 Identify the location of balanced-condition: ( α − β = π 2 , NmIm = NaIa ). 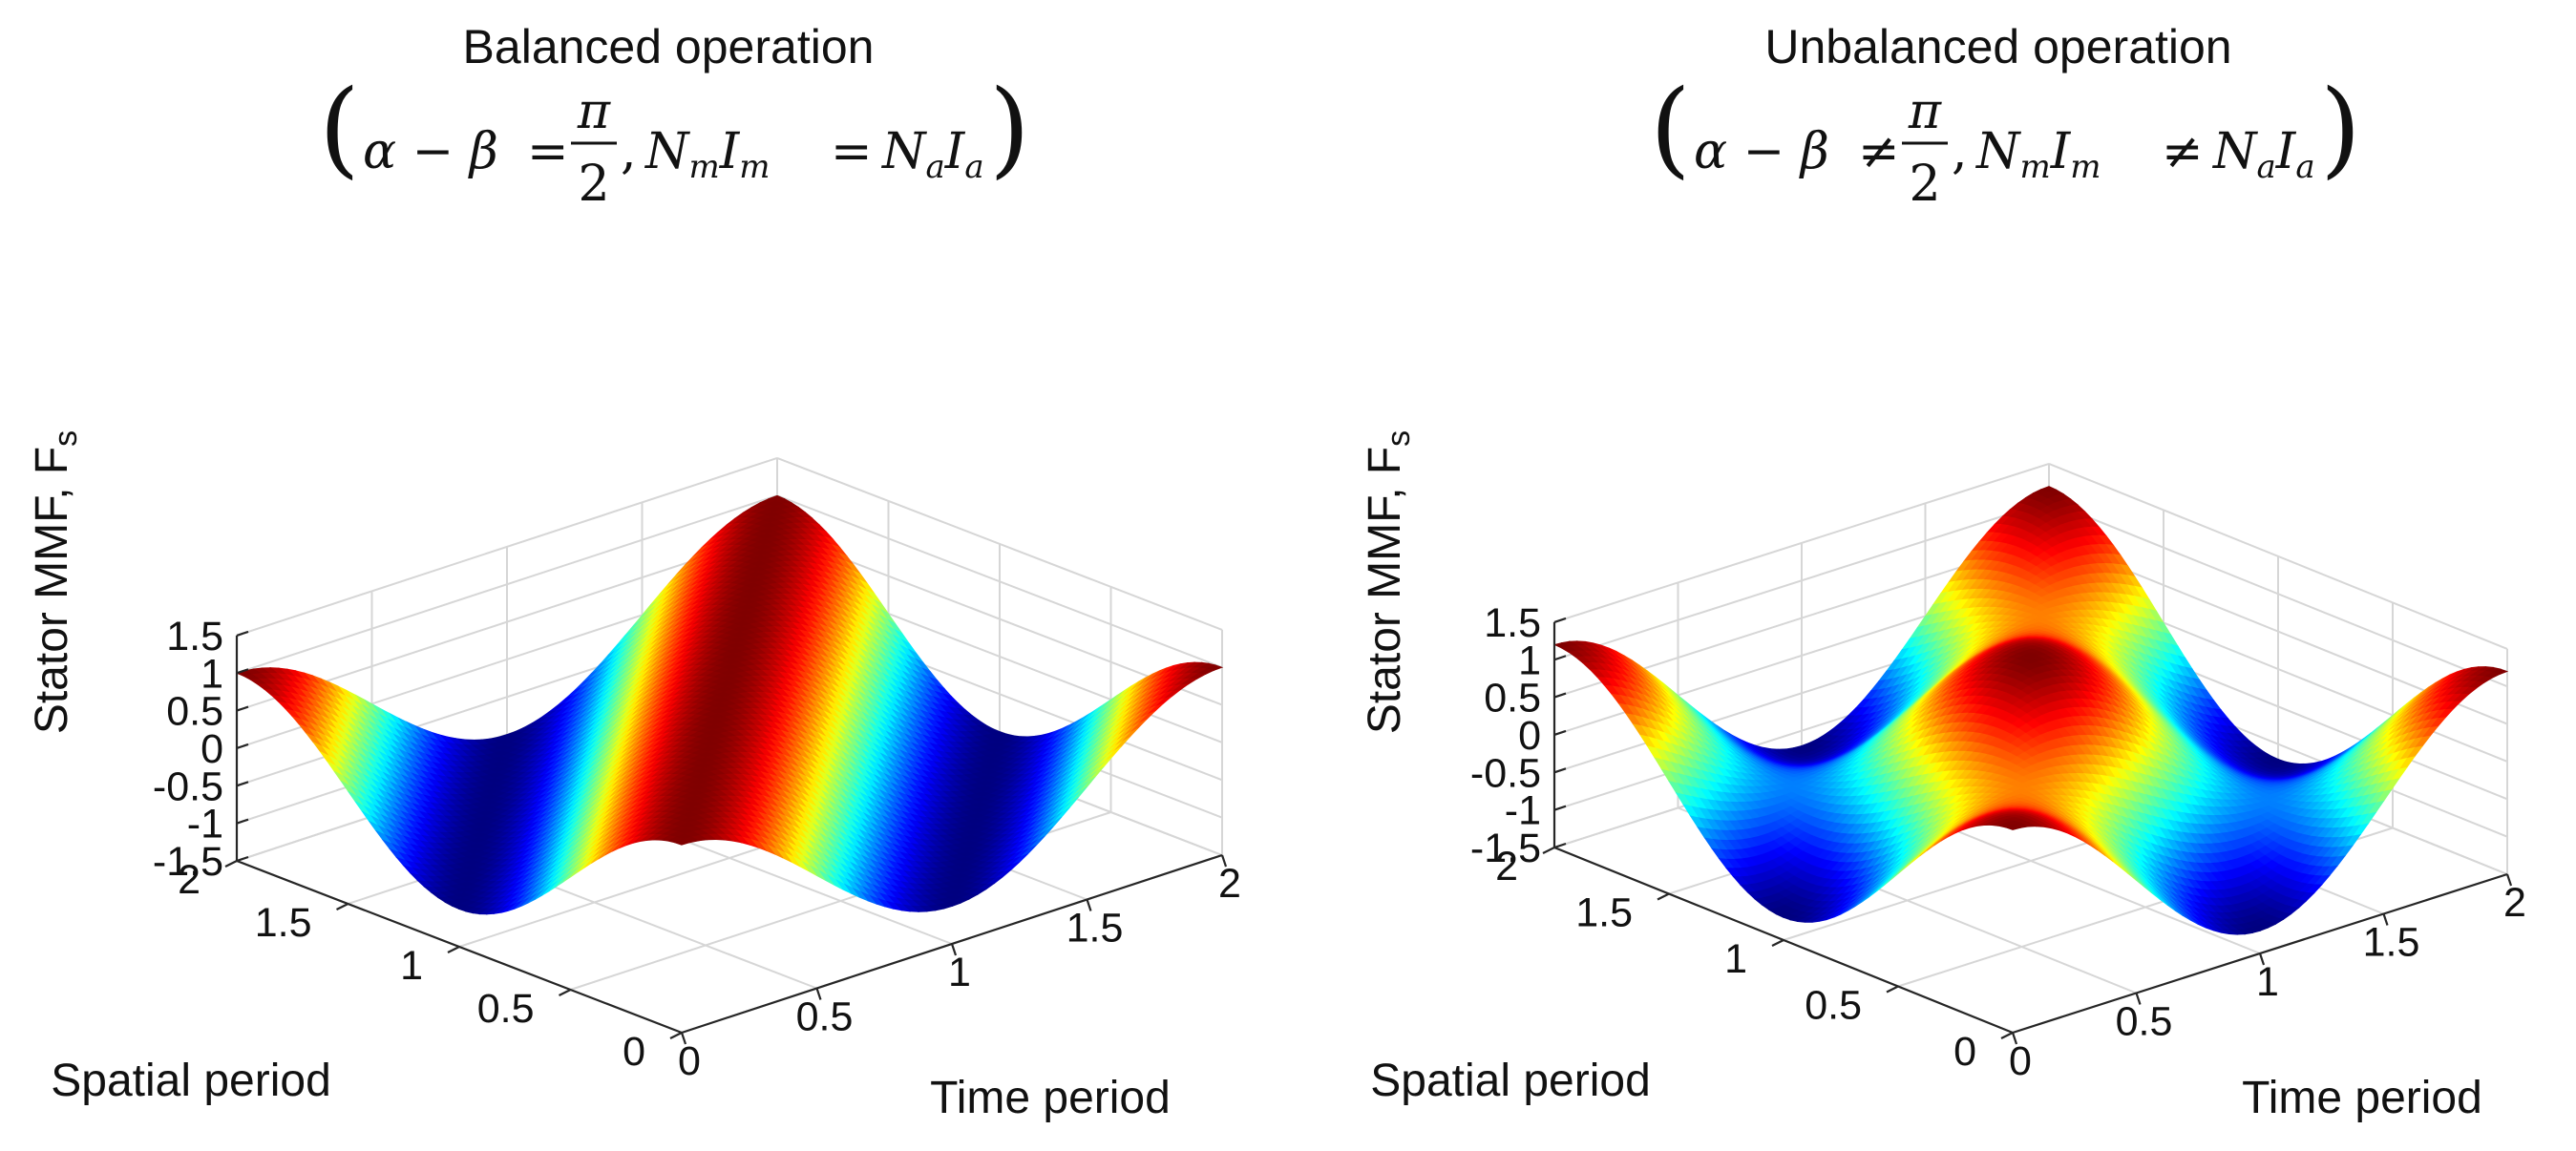
(674, 140).